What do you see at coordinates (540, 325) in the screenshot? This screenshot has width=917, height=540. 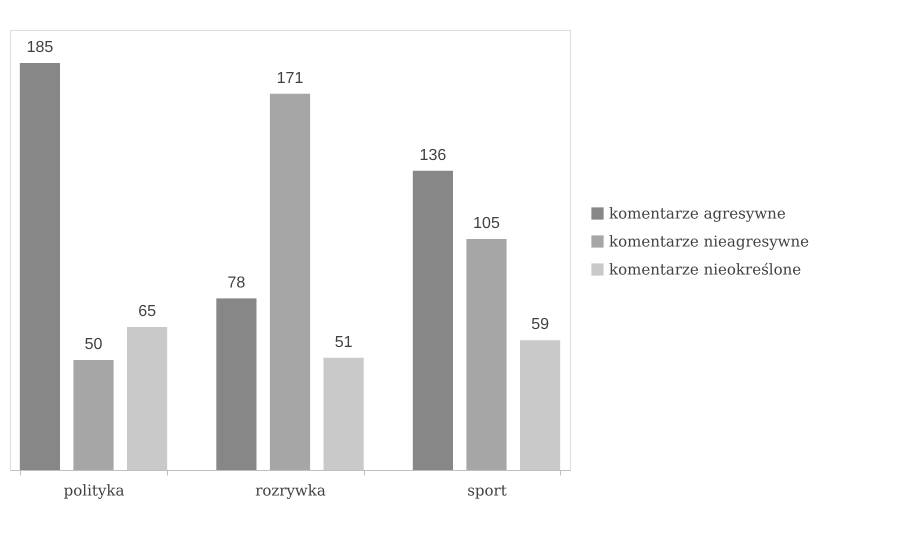 I see `data-label: 59` at bounding box center [540, 325].